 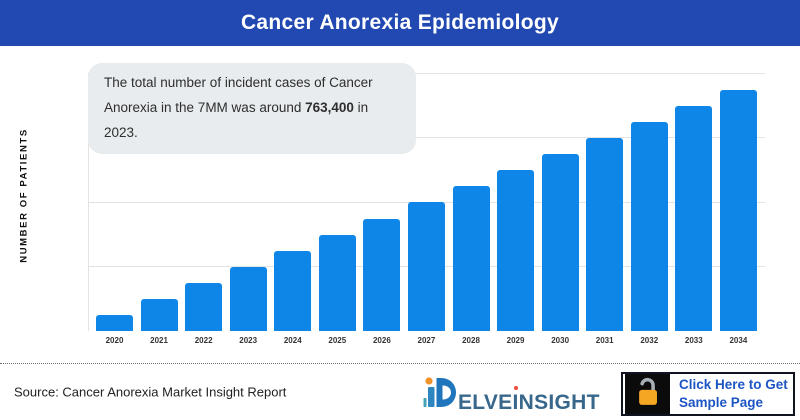 What do you see at coordinates (559, 402) in the screenshot?
I see `logo-text-nsight: NSIGHT` at bounding box center [559, 402].